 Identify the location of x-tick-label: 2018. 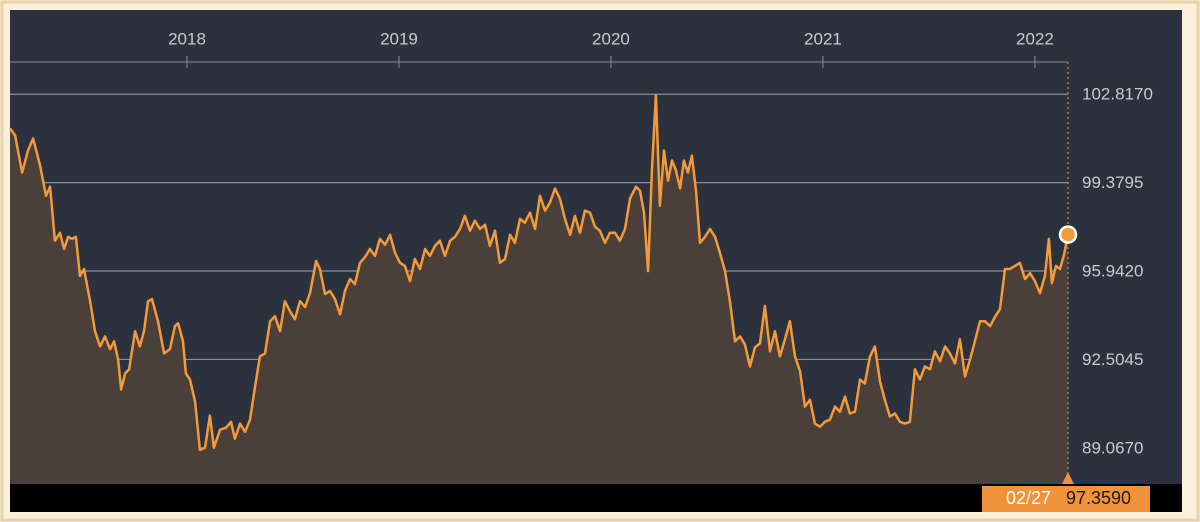
(187, 38).